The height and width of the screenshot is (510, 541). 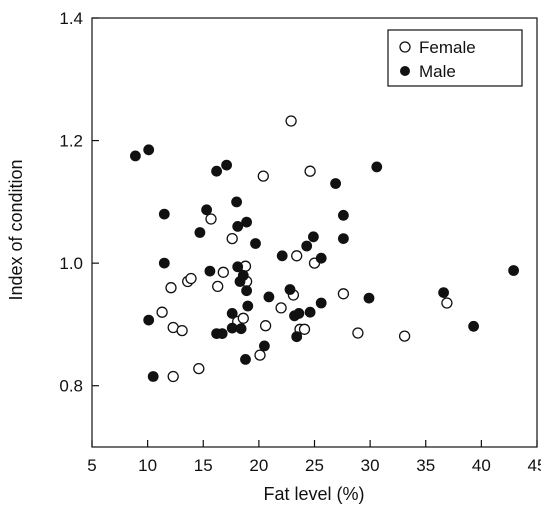 I want to click on legend-box, so click(x=455, y=58).